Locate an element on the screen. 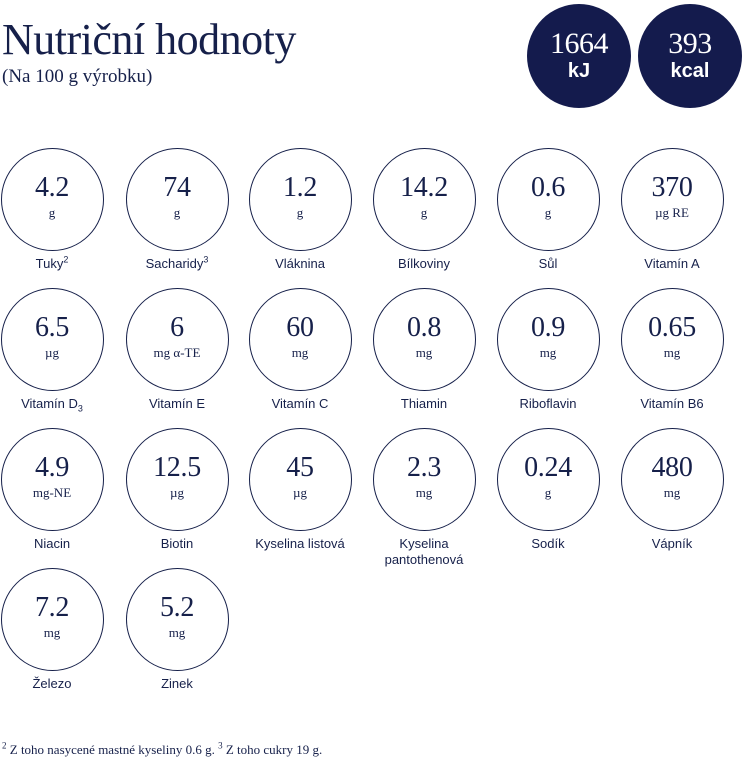  nutrient-item: 0.9 mg Riboflavin is located at coordinates (548, 350).